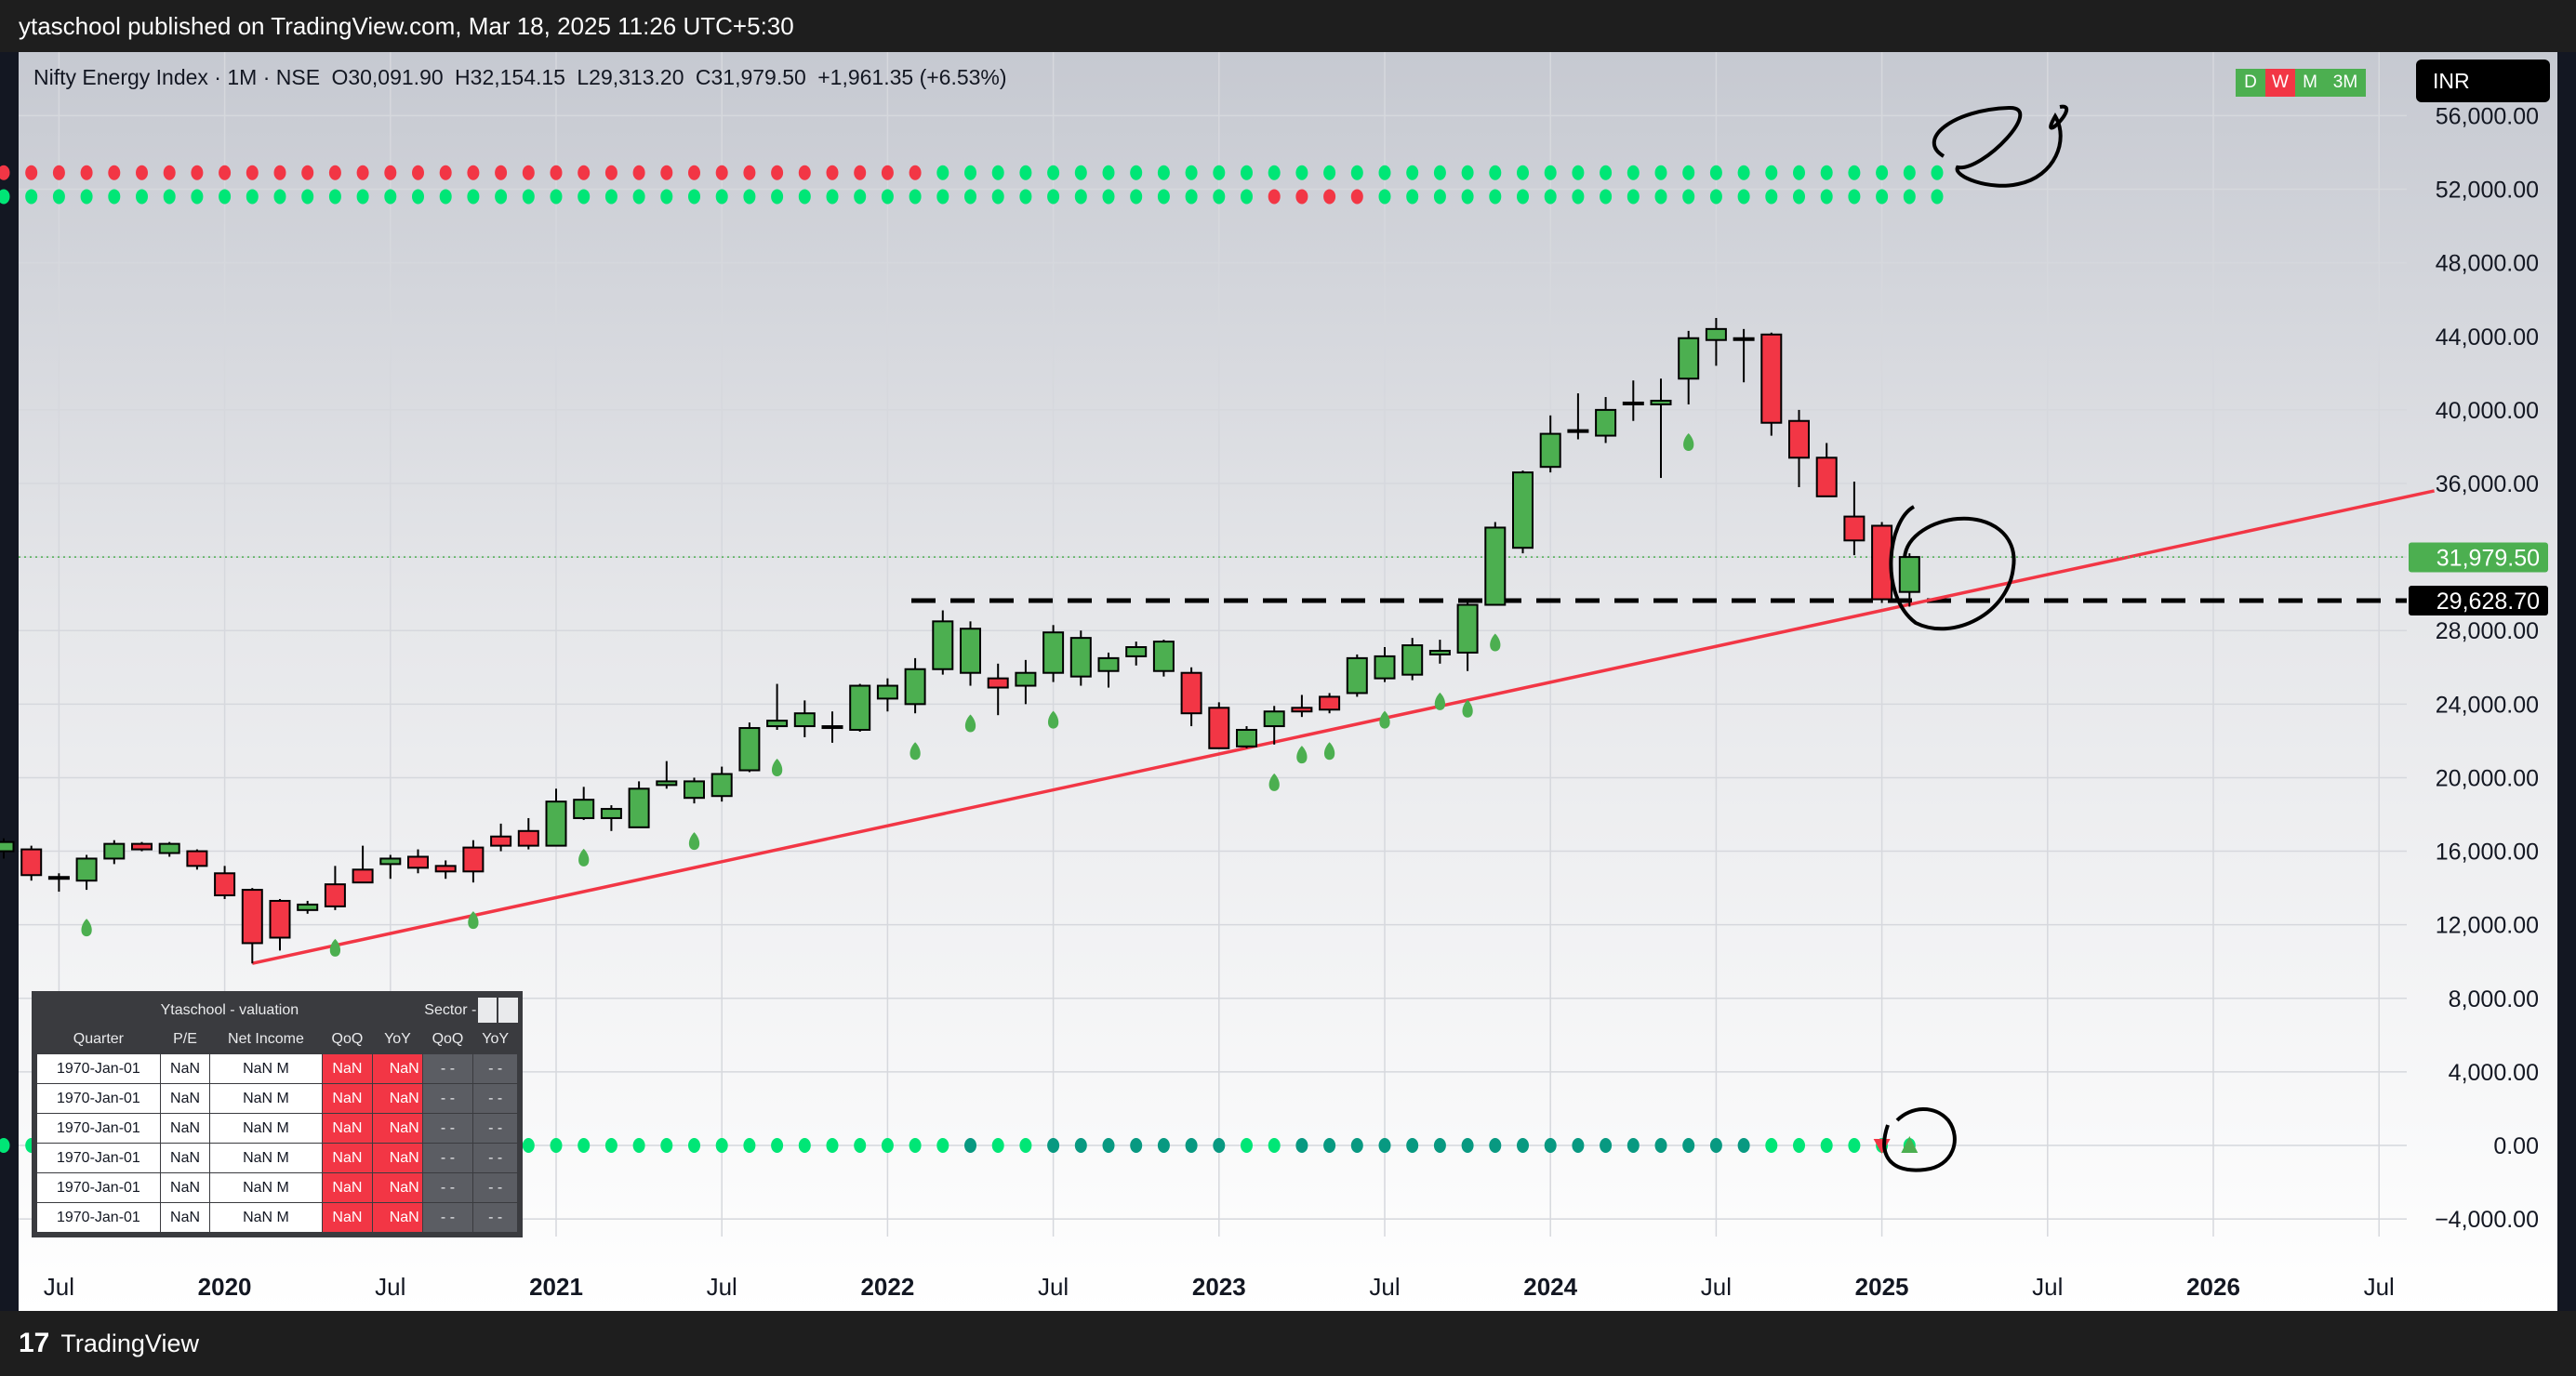 This screenshot has height=1376, width=2576. I want to click on col-yoy: YoY, so click(397, 1039).